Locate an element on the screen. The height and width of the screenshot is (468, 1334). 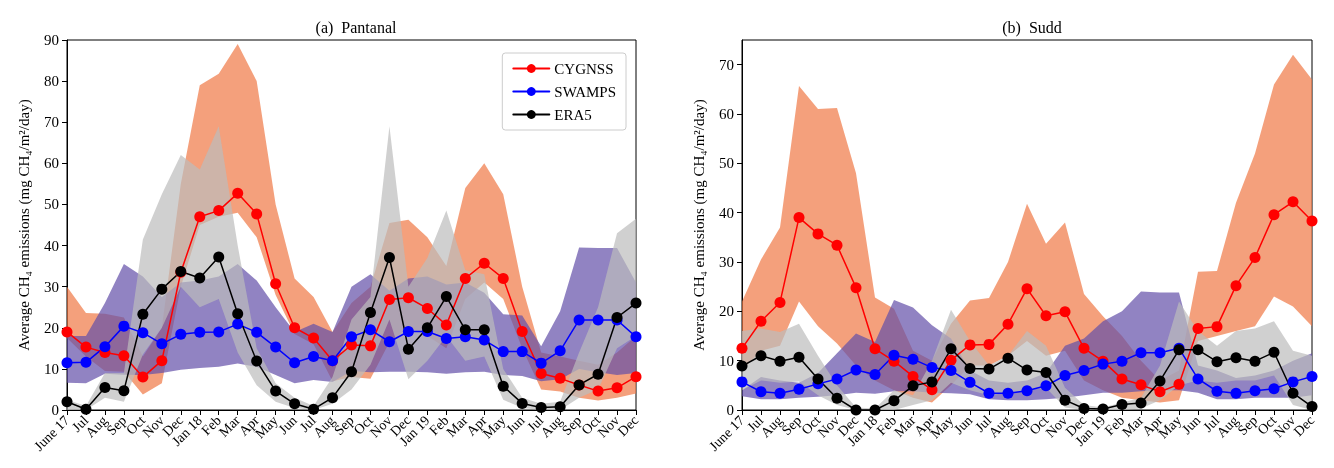
y-tick-label: 80 is located at coordinates (51, 81).